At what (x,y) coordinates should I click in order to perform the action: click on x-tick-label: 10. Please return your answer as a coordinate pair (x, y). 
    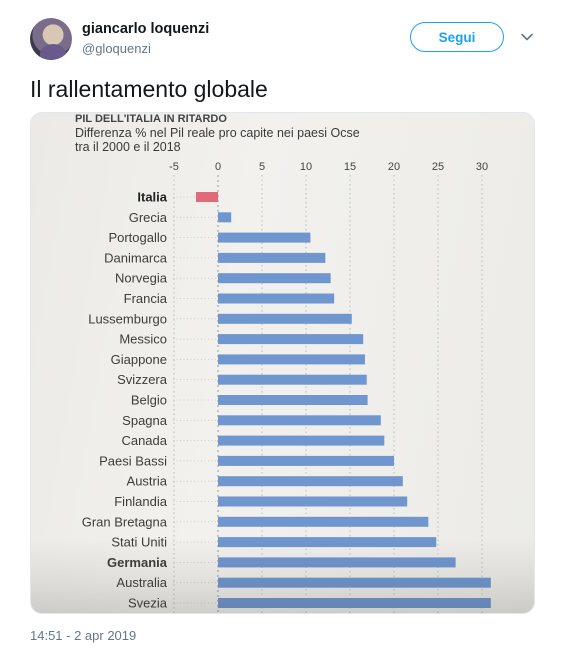
    Looking at the image, I should click on (306, 167).